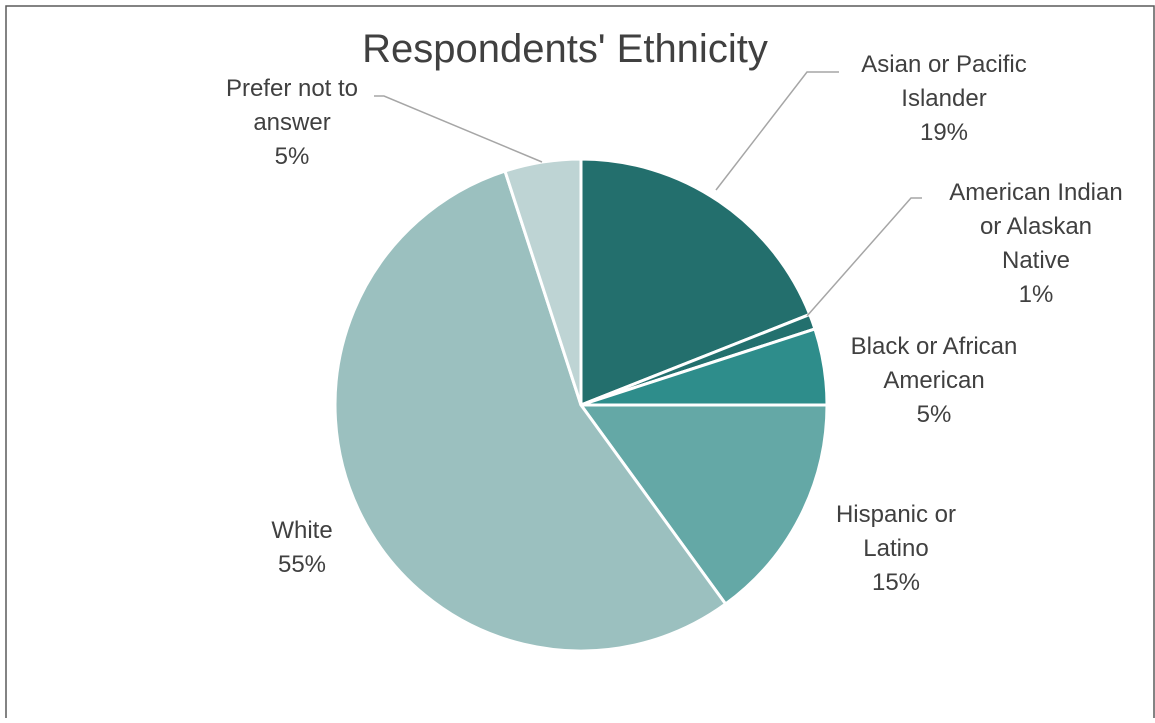 The image size is (1155, 723). Describe the element at coordinates (1035, 192) in the screenshot. I see `data-label-category-line: American Indian` at that location.